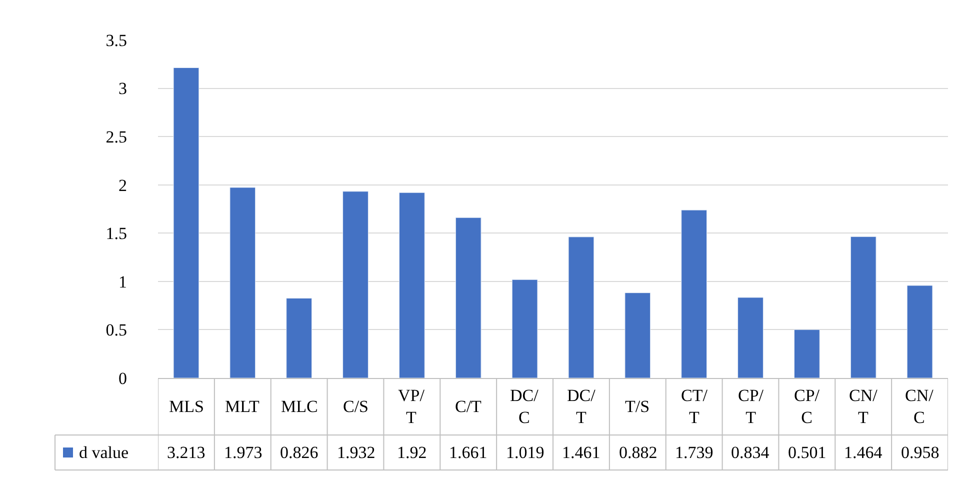  I want to click on data-label: 1.973, so click(243, 452).